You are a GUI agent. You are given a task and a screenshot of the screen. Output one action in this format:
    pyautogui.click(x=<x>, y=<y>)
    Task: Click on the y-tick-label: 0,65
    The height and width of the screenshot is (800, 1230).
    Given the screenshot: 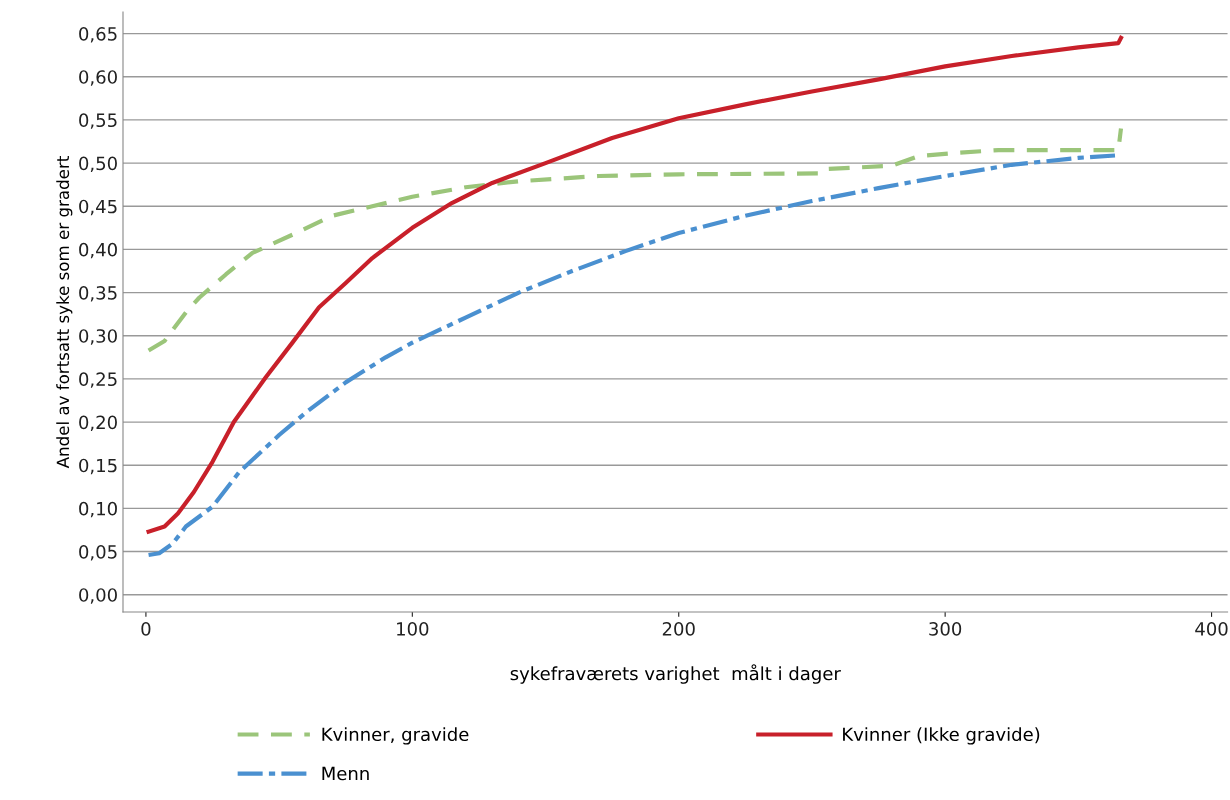 What is the action you would take?
    pyautogui.click(x=98, y=35)
    